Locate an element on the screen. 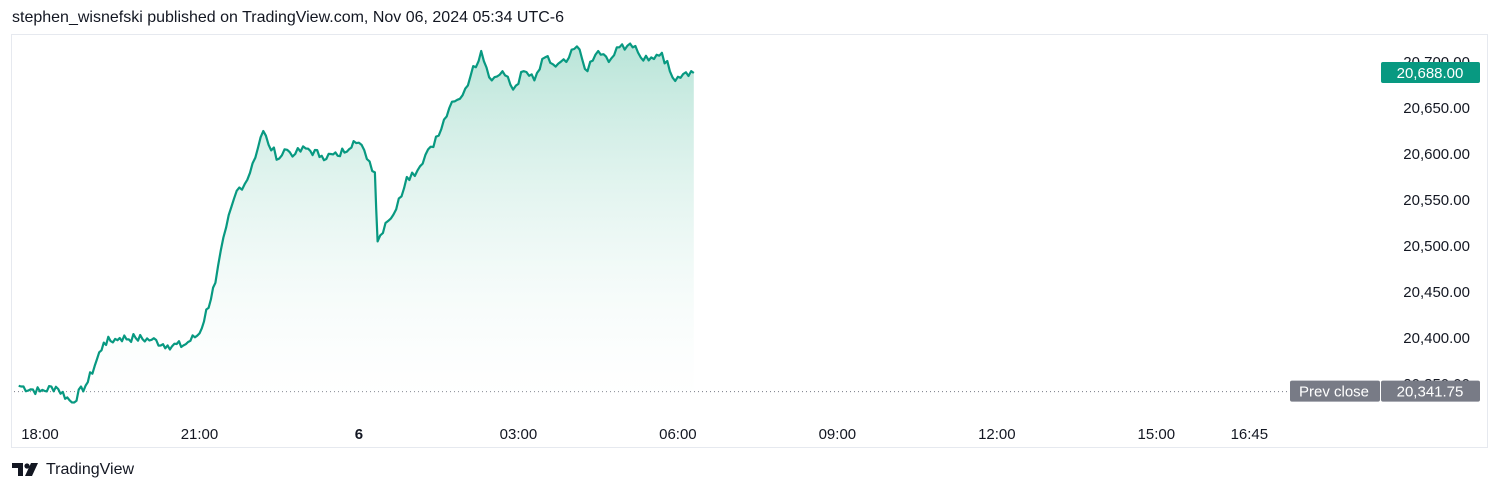  y-tick-label: 20,500.00 is located at coordinates (1436, 246).